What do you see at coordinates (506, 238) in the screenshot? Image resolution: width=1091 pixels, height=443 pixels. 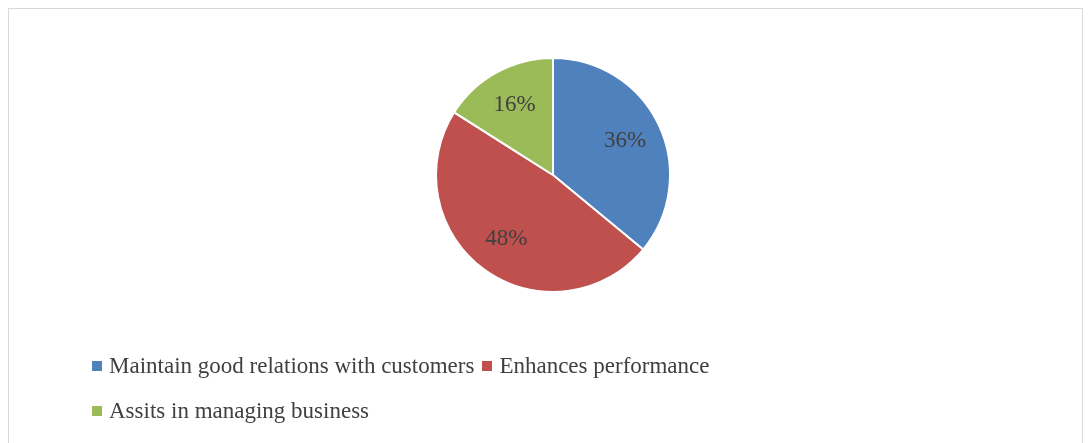 I see `data-label: 48%` at bounding box center [506, 238].